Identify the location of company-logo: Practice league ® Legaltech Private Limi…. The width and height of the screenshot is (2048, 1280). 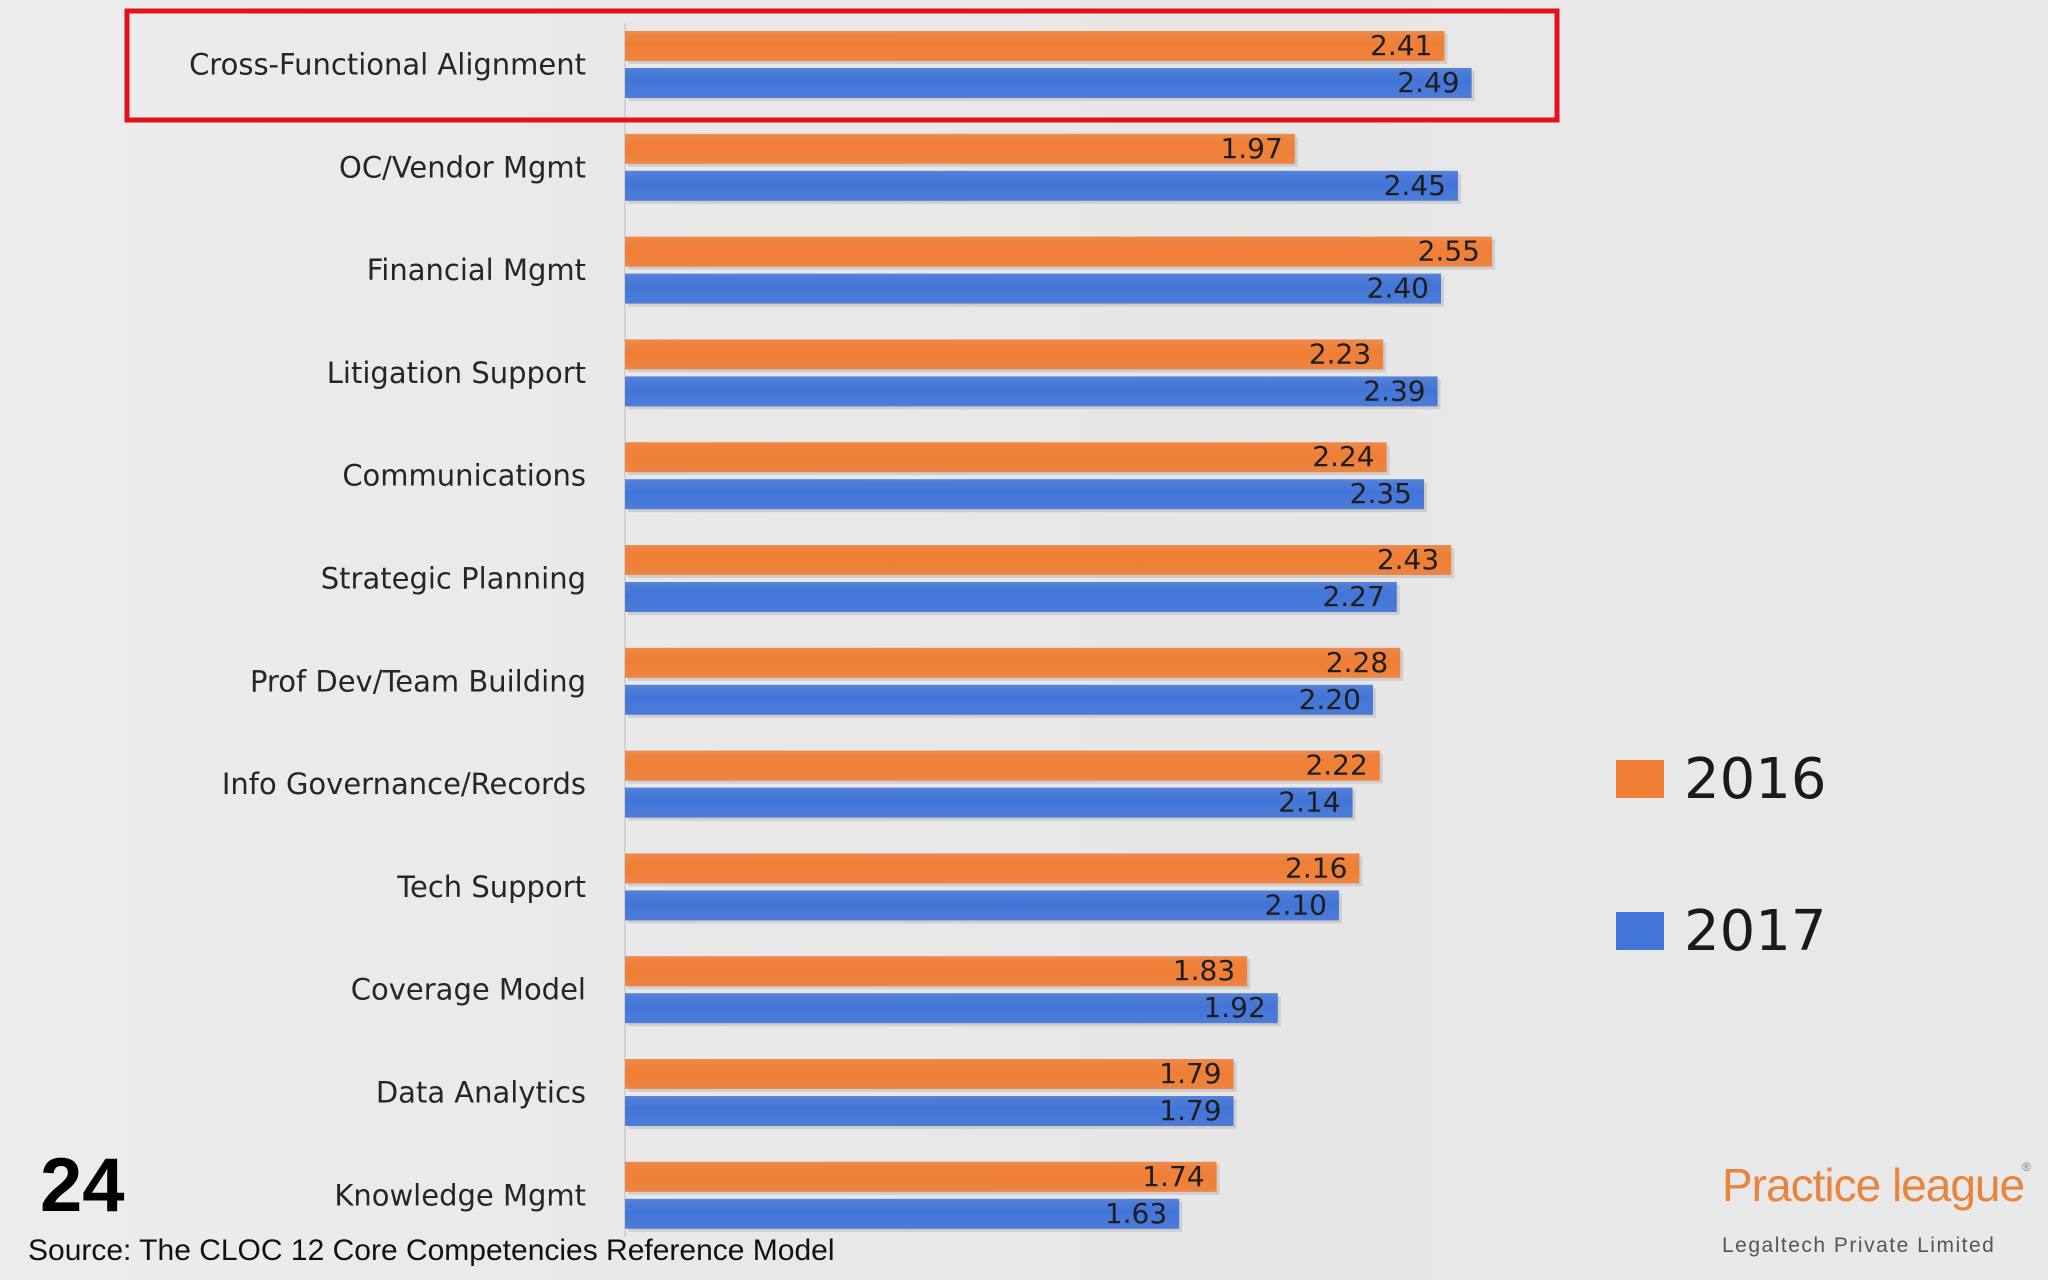
(1880, 1214).